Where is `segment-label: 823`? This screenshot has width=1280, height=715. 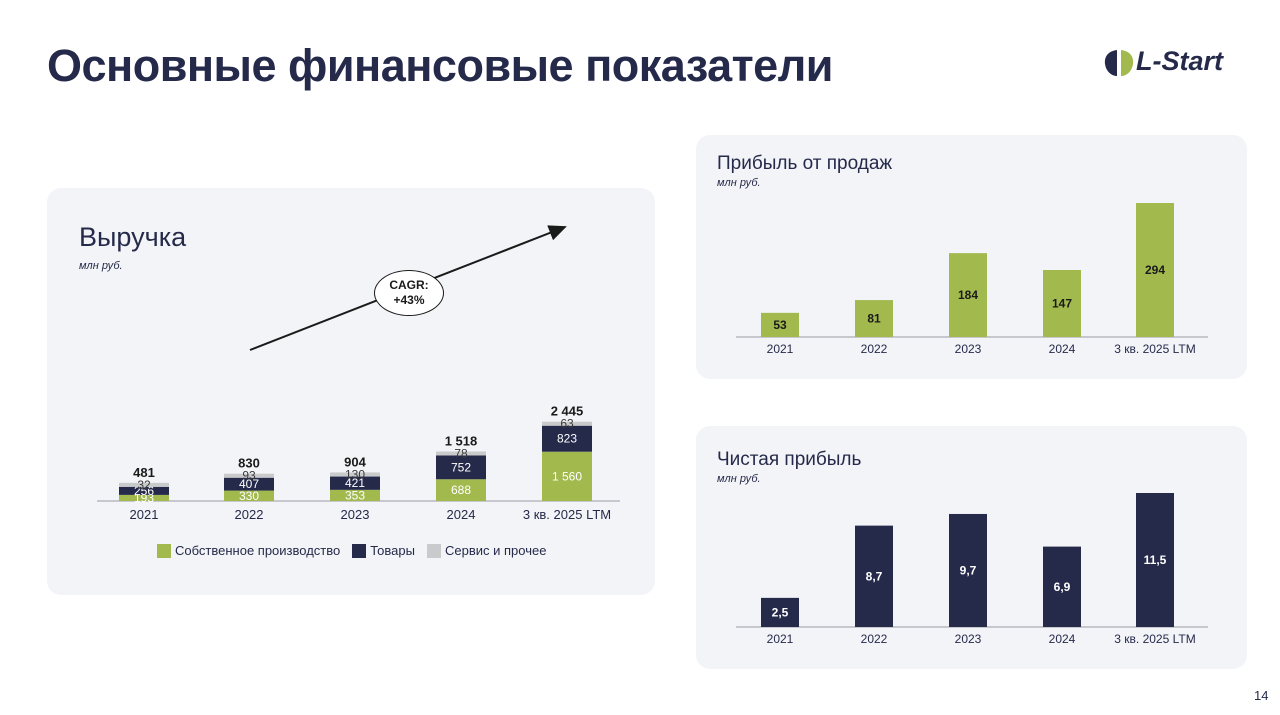 segment-label: 823 is located at coordinates (567, 439).